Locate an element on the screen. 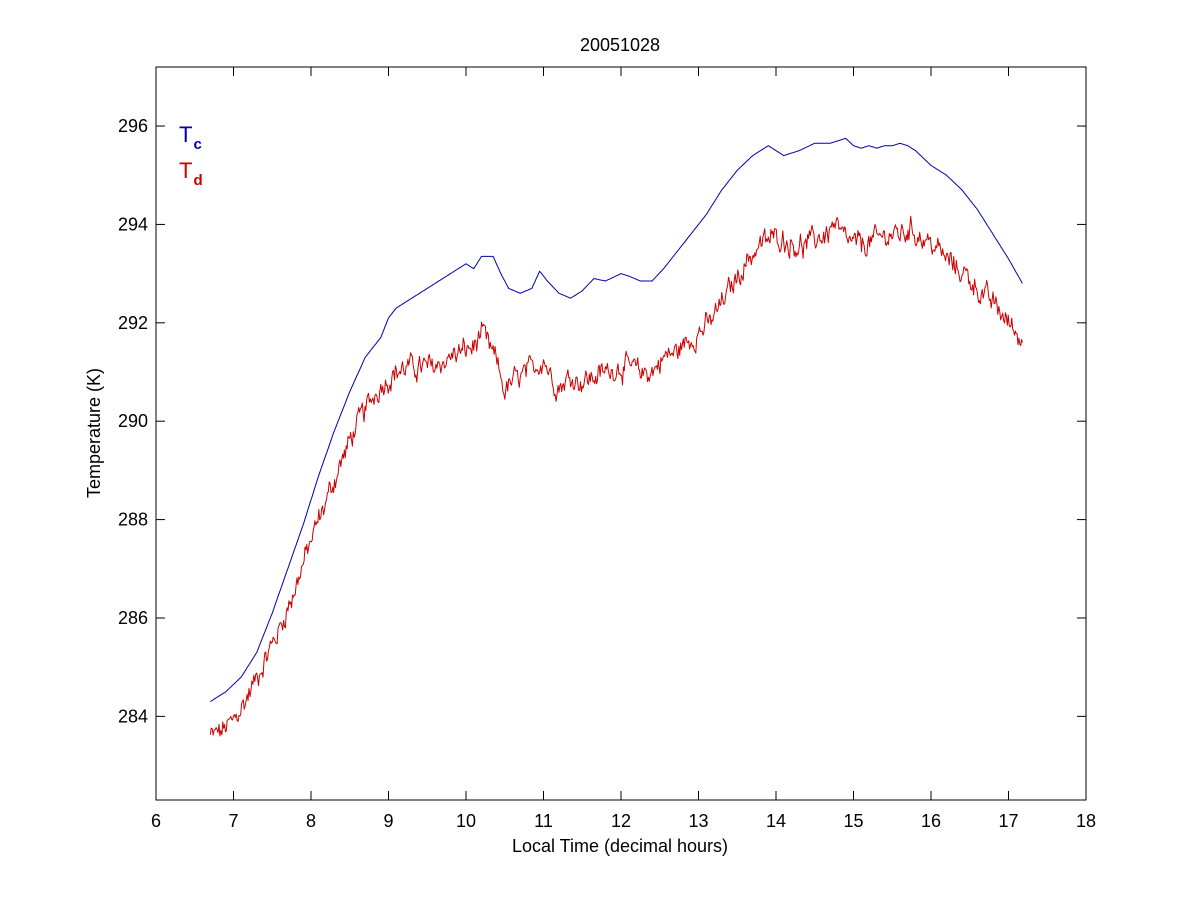  y-tick-label: 286 is located at coordinates (133, 618).